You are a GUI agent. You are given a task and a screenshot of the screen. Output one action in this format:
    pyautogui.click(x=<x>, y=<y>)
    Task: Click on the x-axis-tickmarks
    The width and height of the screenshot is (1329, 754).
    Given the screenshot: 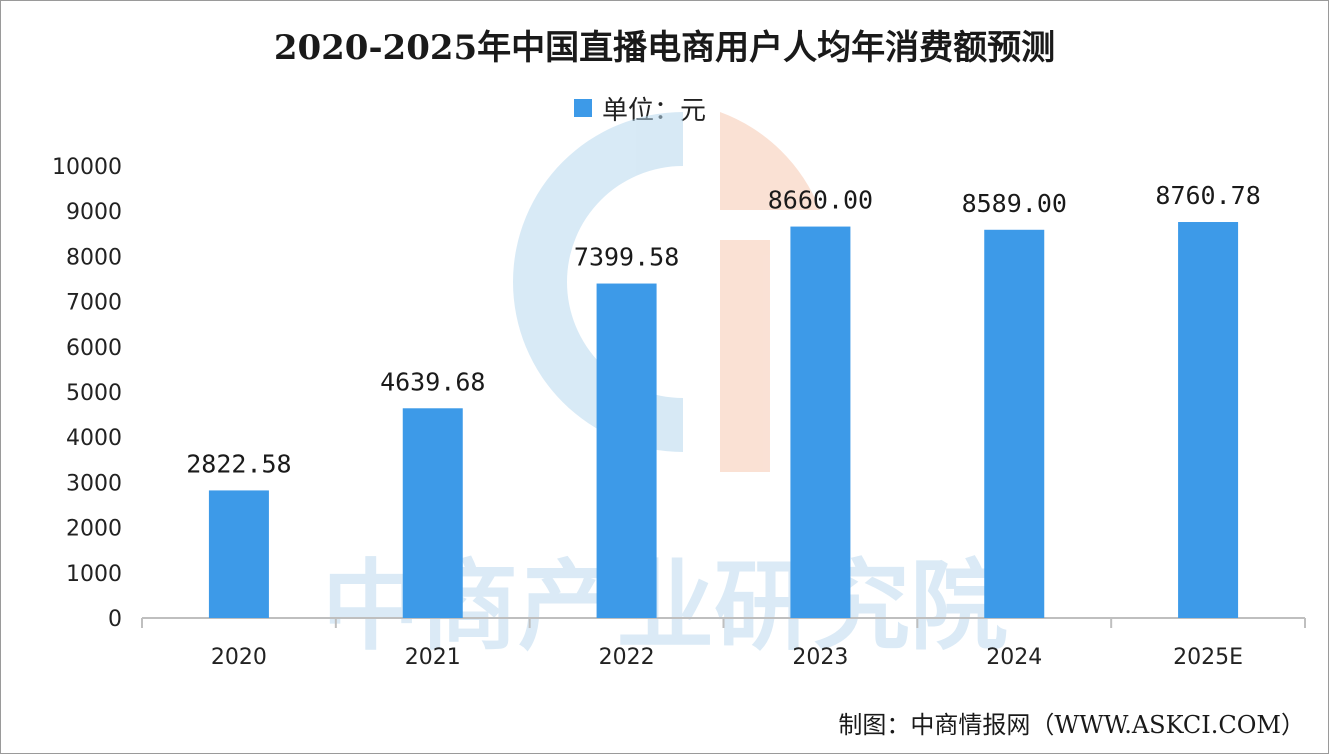 What is the action you would take?
    pyautogui.click(x=723, y=623)
    